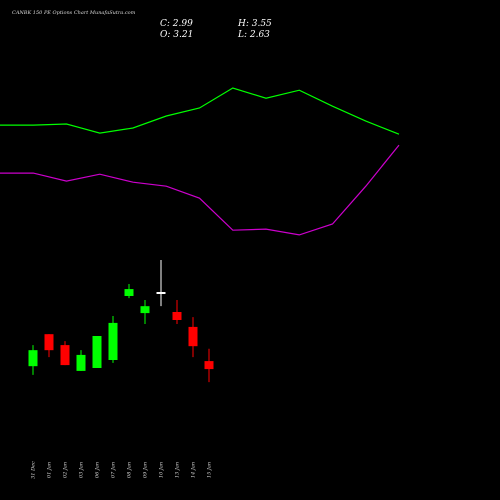  What do you see at coordinates (114, 470) in the screenshot?
I see `x-tick-label: 07 Jan` at bounding box center [114, 470].